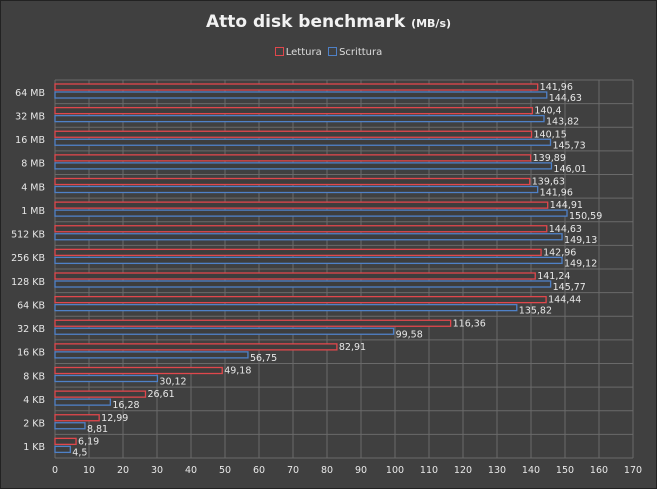 Image resolution: width=657 pixels, height=489 pixels. What do you see at coordinates (172, 382) in the screenshot?
I see `data-label-scrittura: 30,12` at bounding box center [172, 382].